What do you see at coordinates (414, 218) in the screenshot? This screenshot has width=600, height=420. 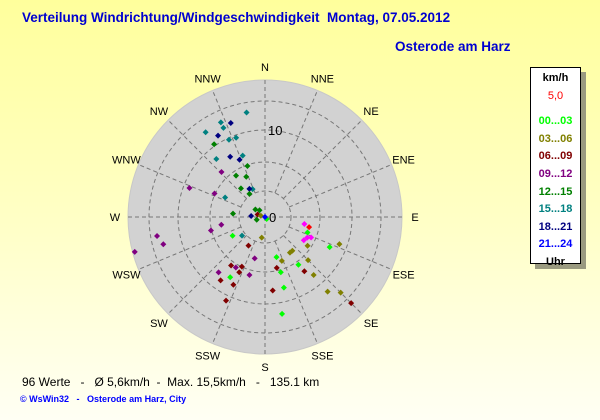 I see `direction-label-E: E` at bounding box center [414, 218].